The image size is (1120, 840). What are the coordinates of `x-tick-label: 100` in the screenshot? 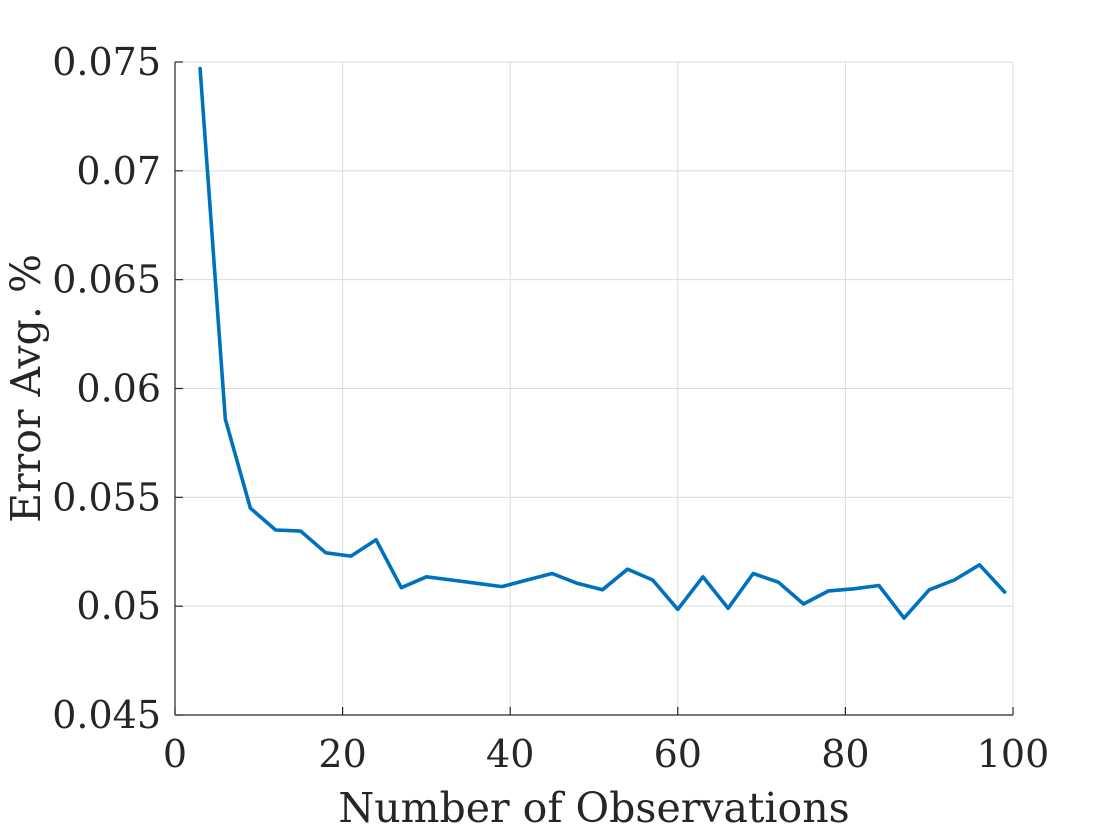 It's located at (1013, 754).